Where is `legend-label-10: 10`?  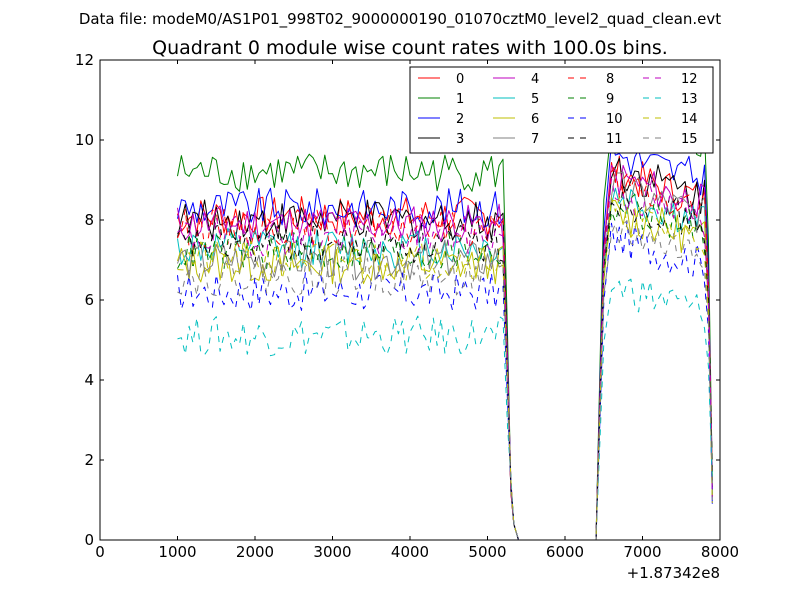 legend-label-10: 10 is located at coordinates (614, 119).